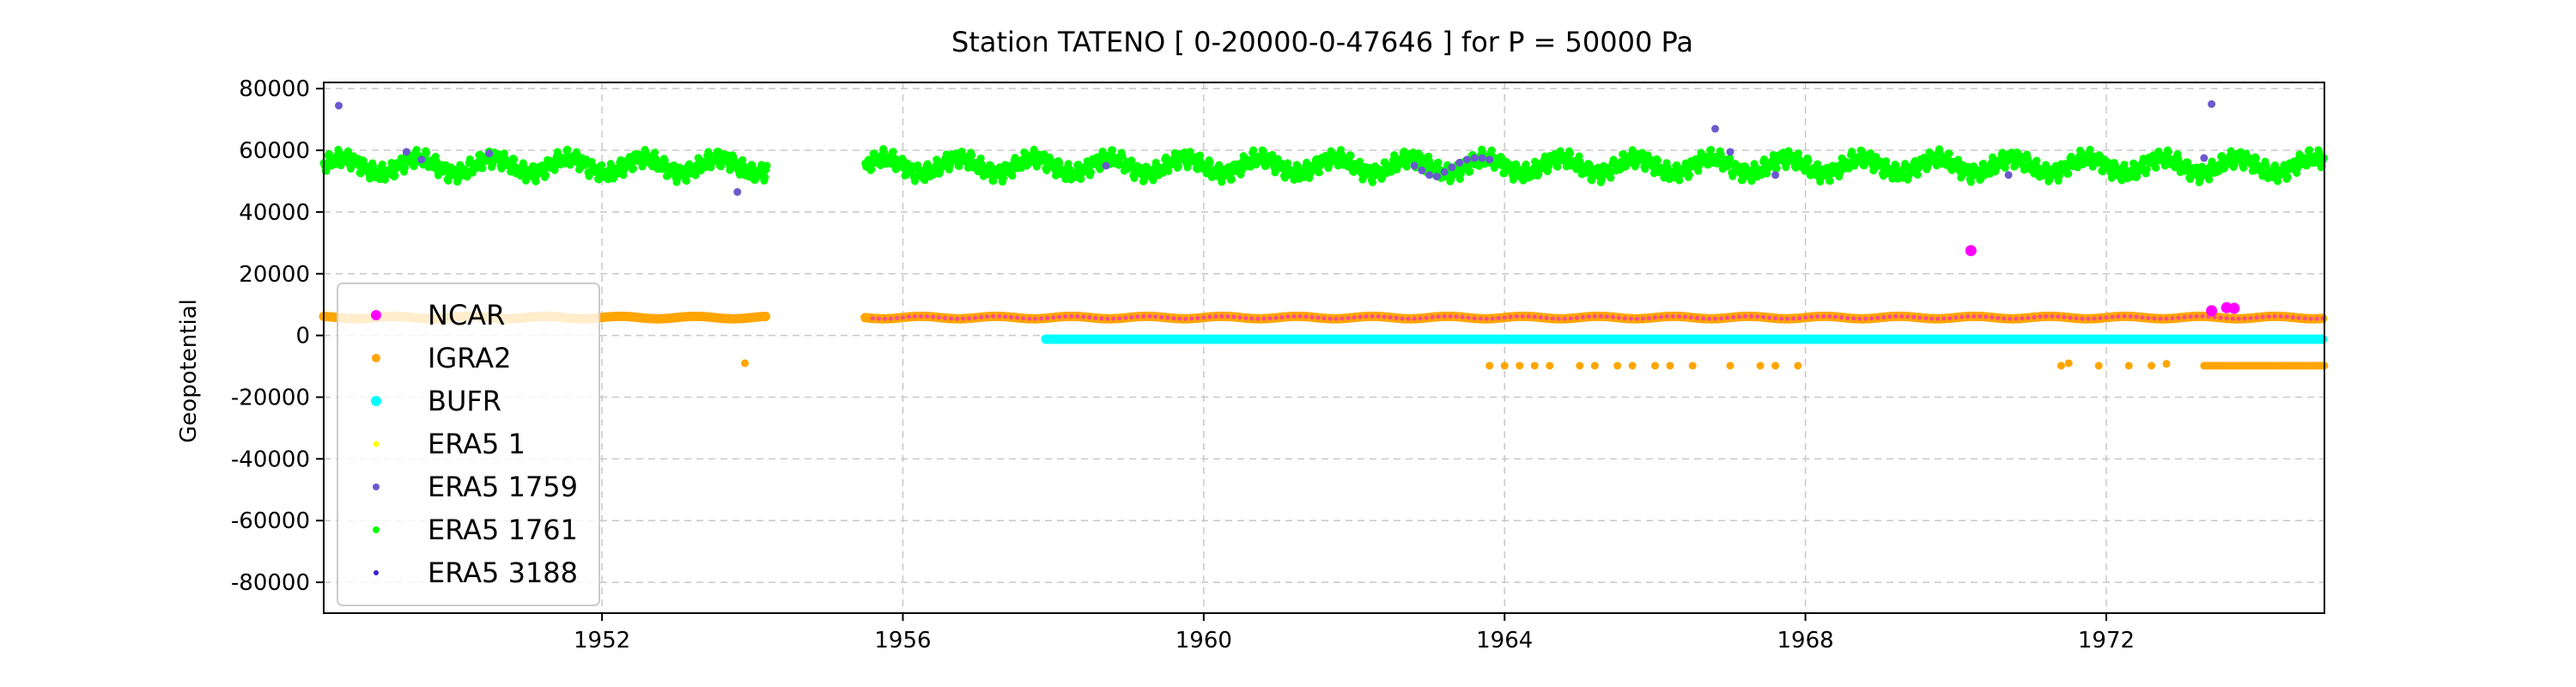  I want to click on y-tick-label: 40000, so click(274, 213).